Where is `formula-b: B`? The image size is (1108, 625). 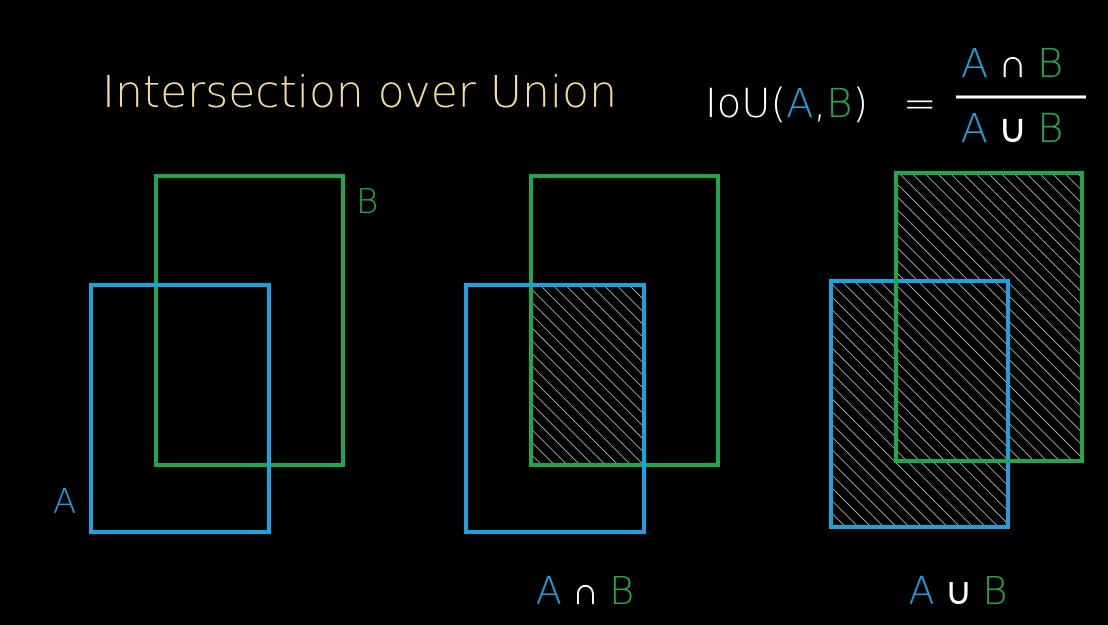 formula-b: B is located at coordinates (839, 104).